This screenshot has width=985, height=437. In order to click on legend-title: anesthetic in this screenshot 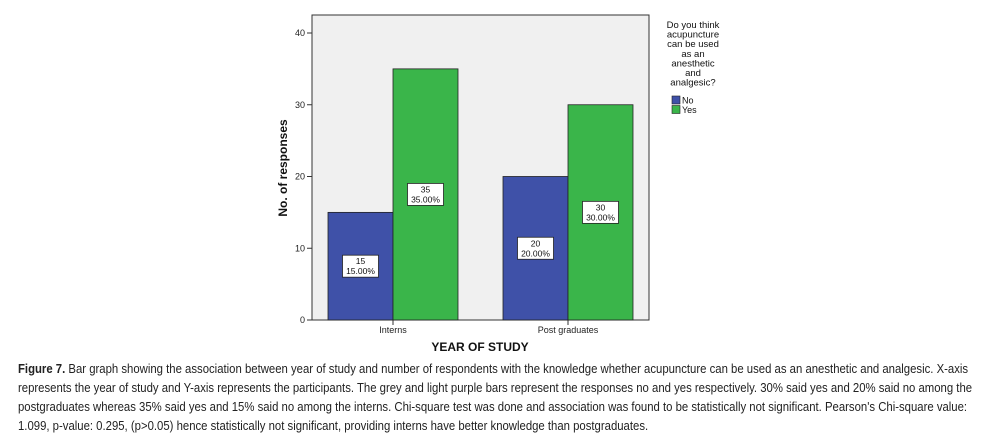, I will do `click(693, 63)`.